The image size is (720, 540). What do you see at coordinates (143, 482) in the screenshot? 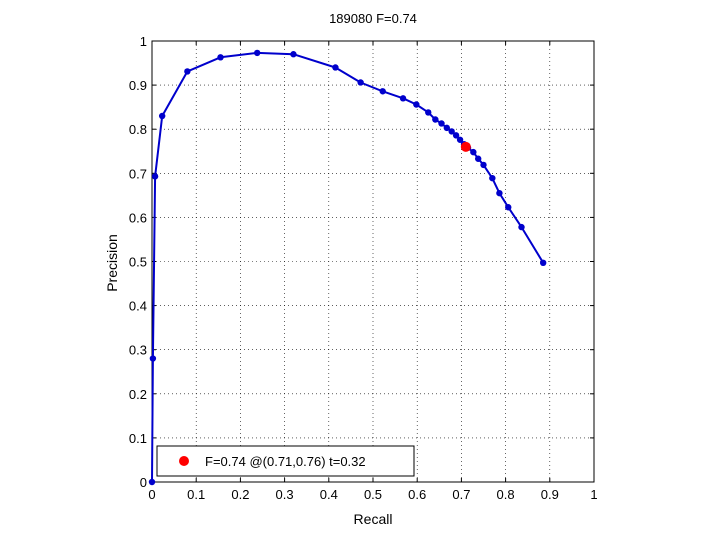
I see `y-tick-label: 0` at bounding box center [143, 482].